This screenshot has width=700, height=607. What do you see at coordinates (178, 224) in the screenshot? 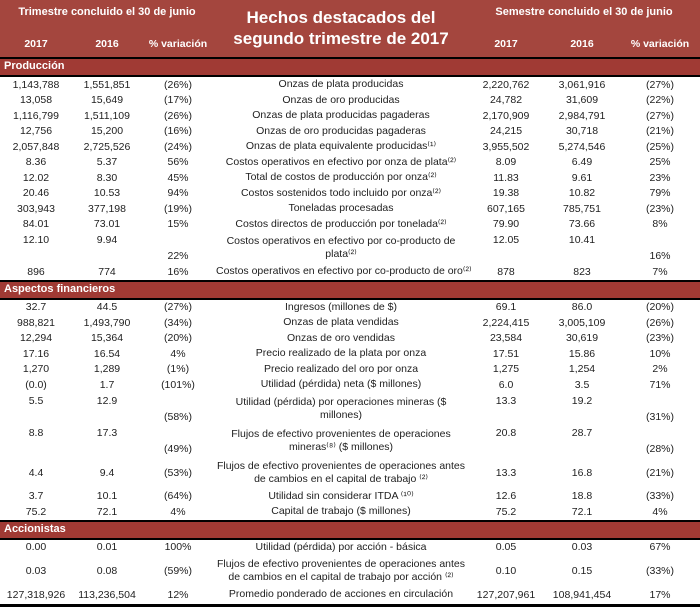
I see `quarter-variation-value: 15%` at bounding box center [178, 224].